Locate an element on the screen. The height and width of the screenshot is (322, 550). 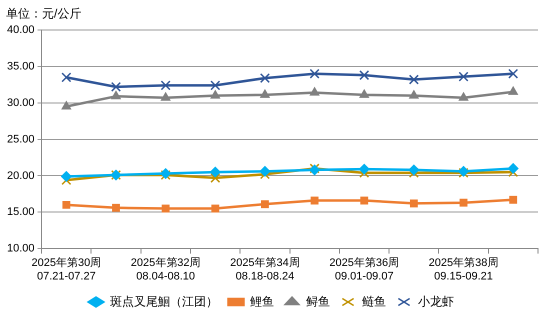
y-tick-label: 30.00 is located at coordinates (20, 102).